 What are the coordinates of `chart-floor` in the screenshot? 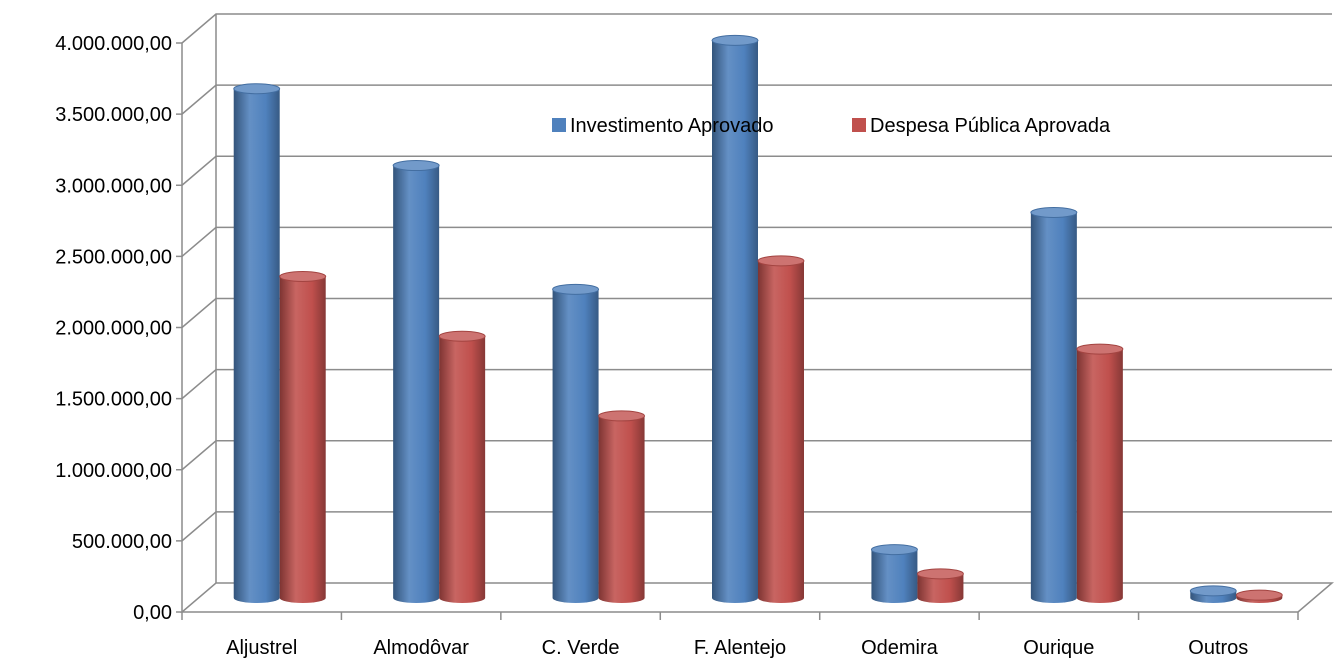 It's located at (757, 597).